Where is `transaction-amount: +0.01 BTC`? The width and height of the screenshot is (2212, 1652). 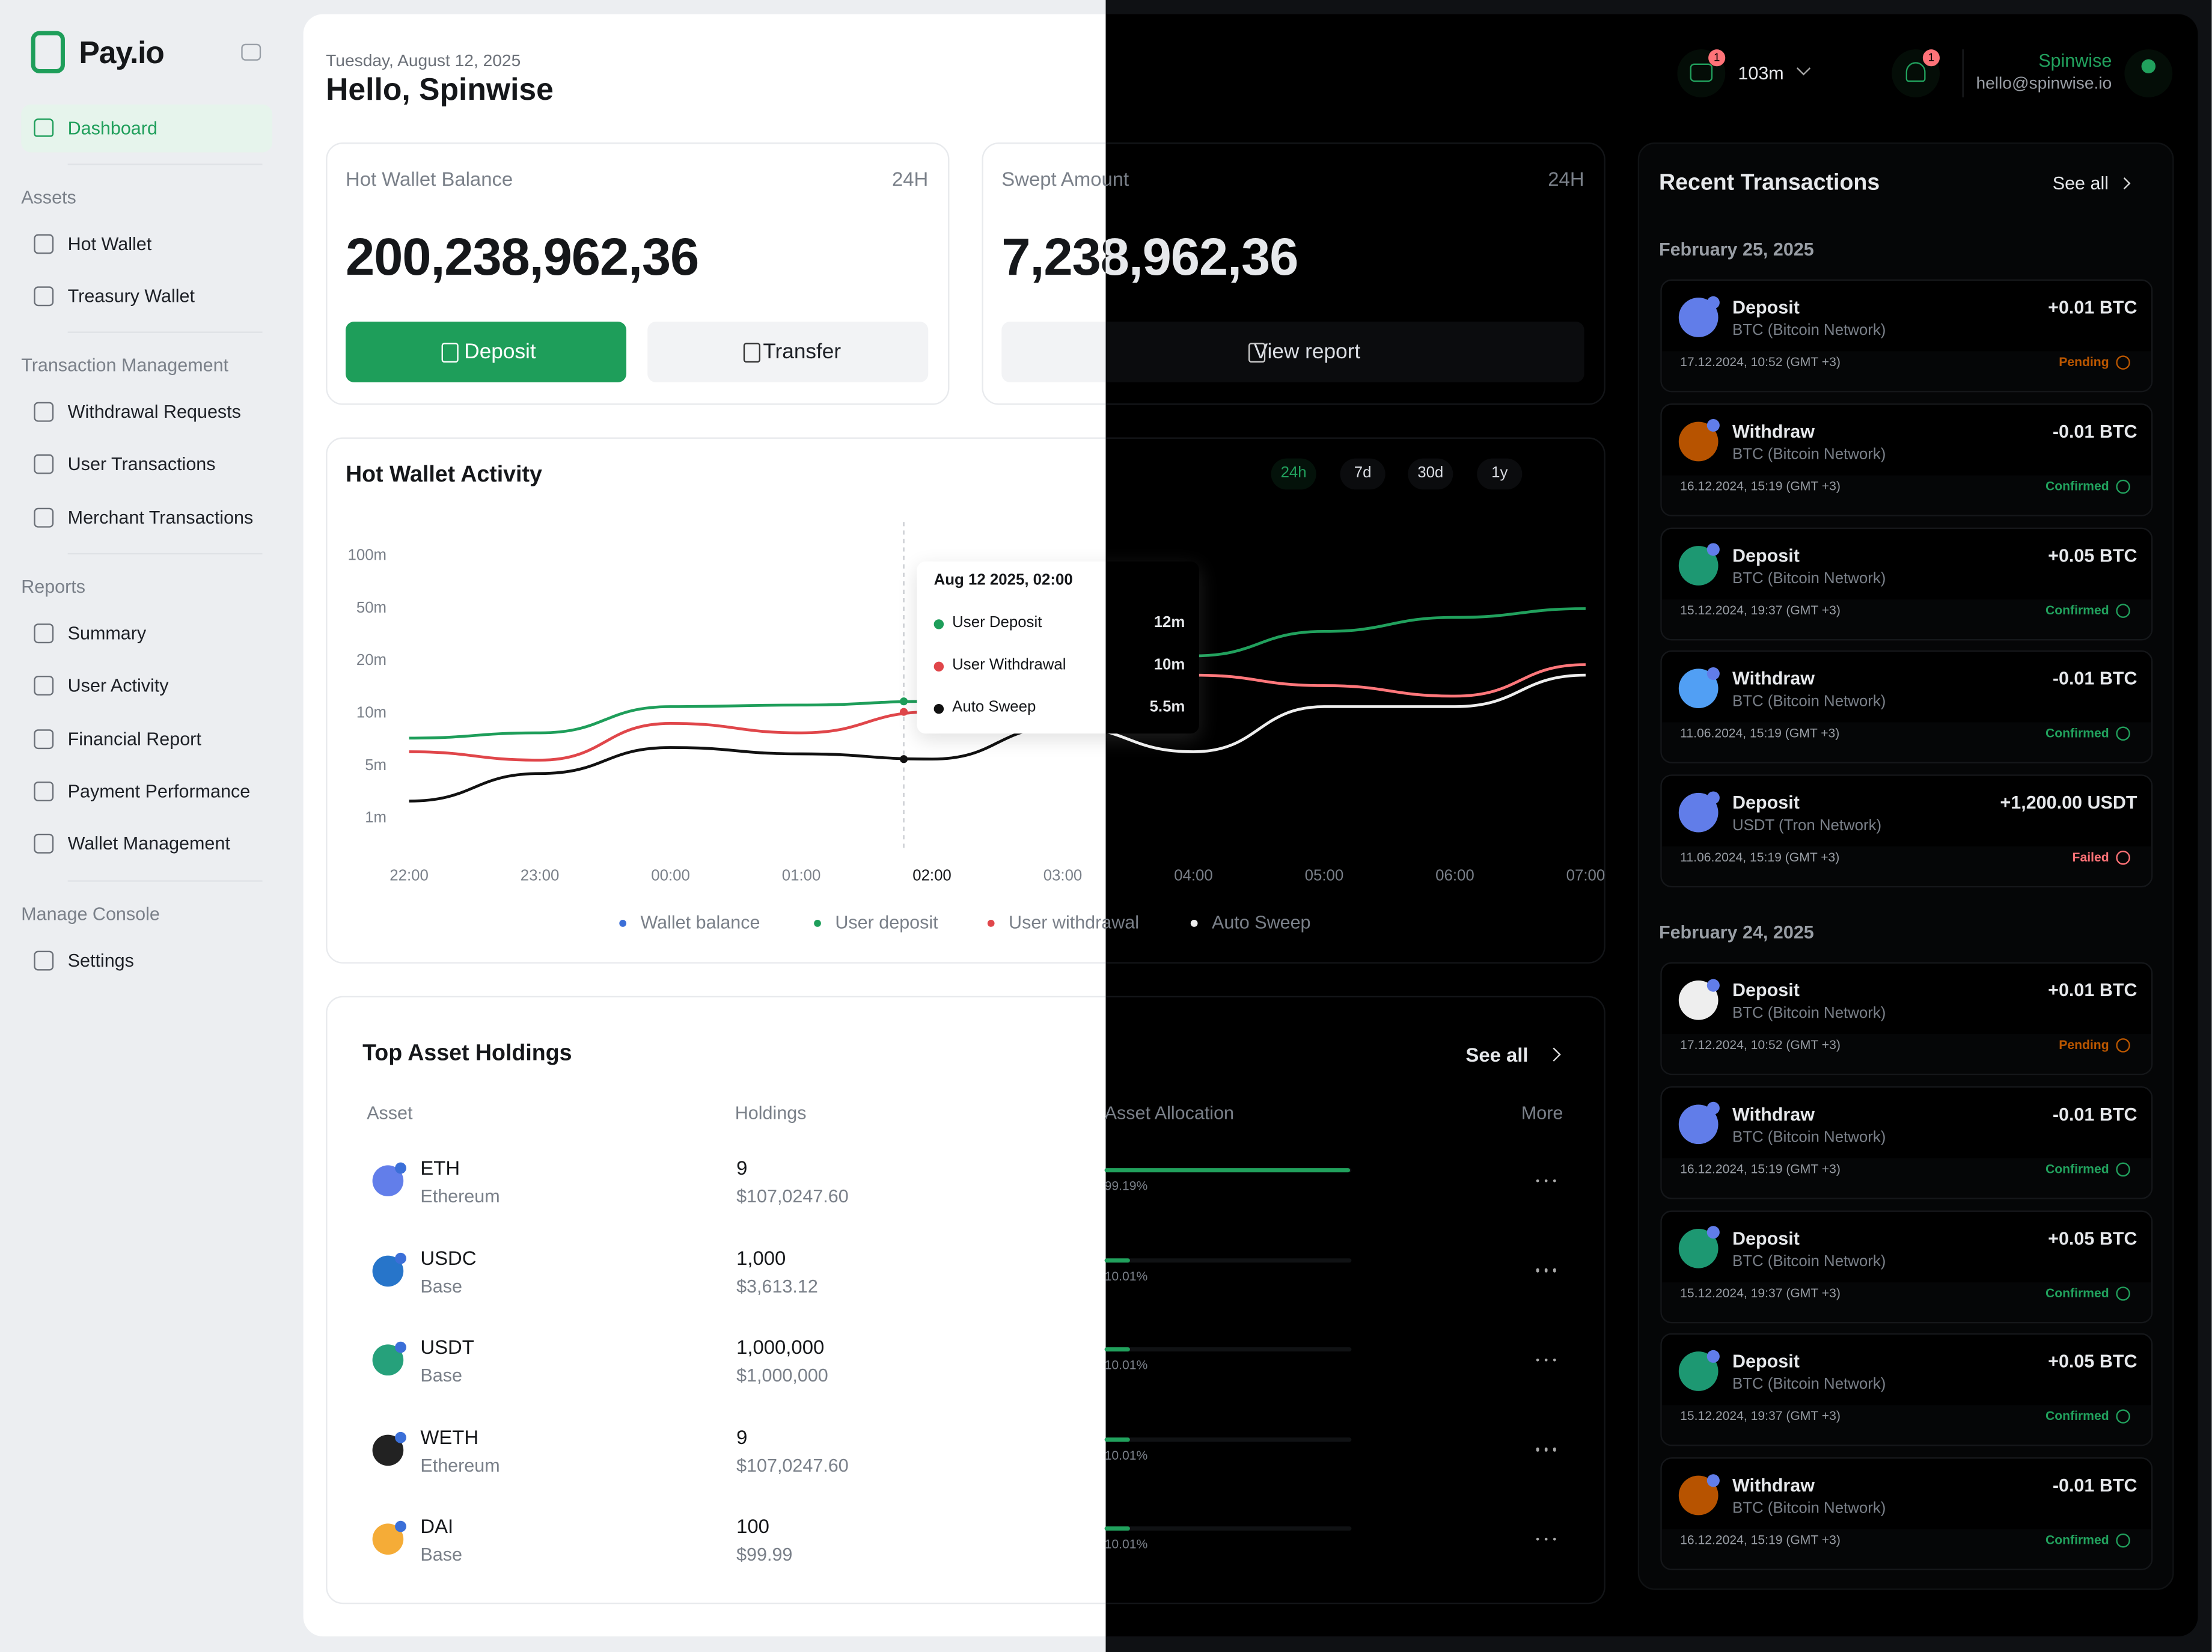
transaction-amount: +0.01 BTC is located at coordinates (2092, 990).